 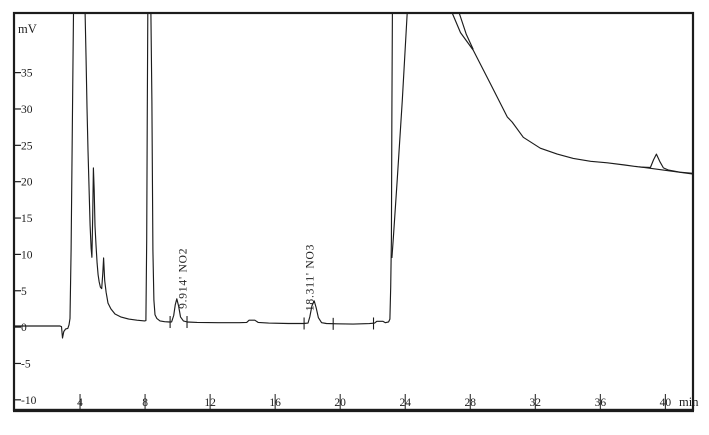 What do you see at coordinates (27, 255) in the screenshot?
I see `y-tick-label: 10` at bounding box center [27, 255].